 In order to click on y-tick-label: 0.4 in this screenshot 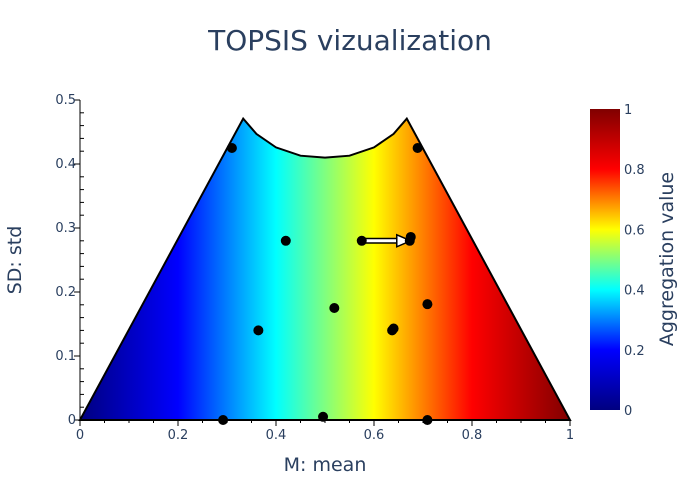, I will do `click(65, 164)`.